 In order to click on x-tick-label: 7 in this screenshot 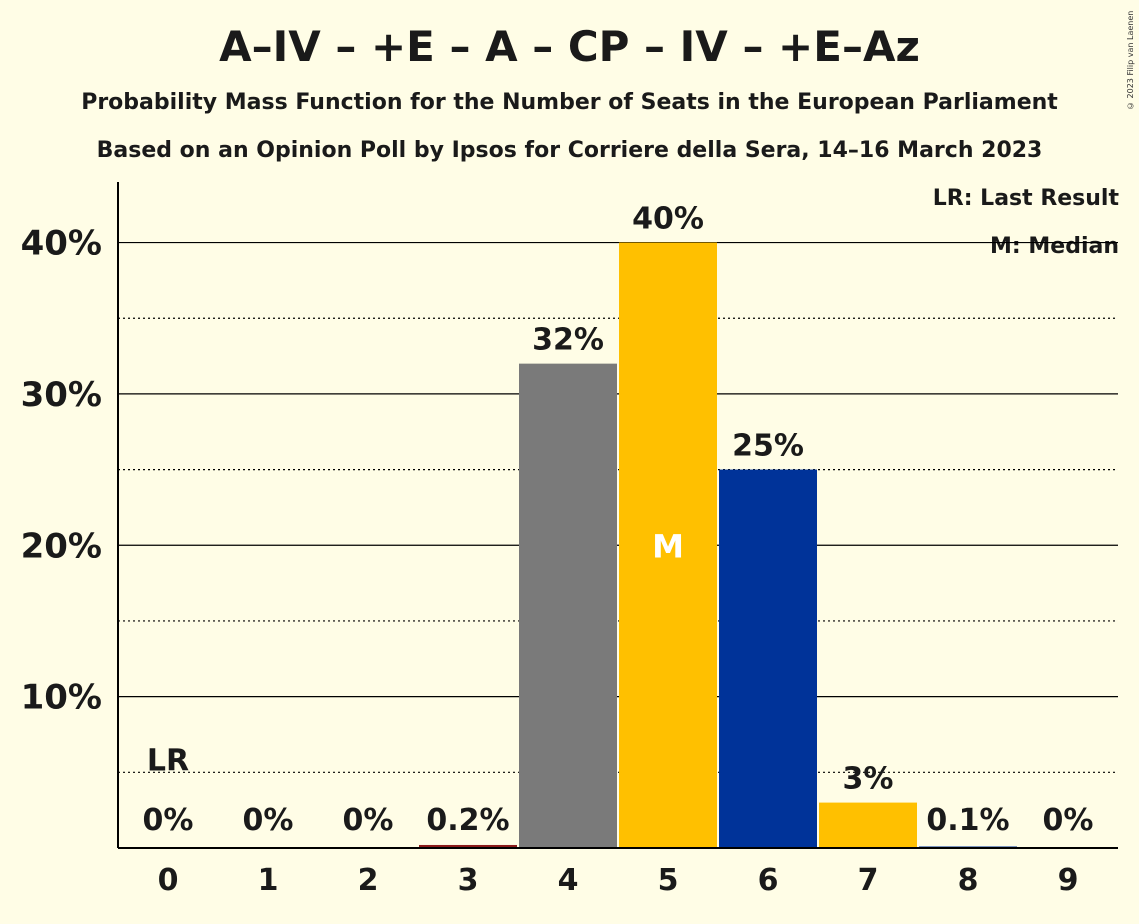, I will do `click(868, 880)`.